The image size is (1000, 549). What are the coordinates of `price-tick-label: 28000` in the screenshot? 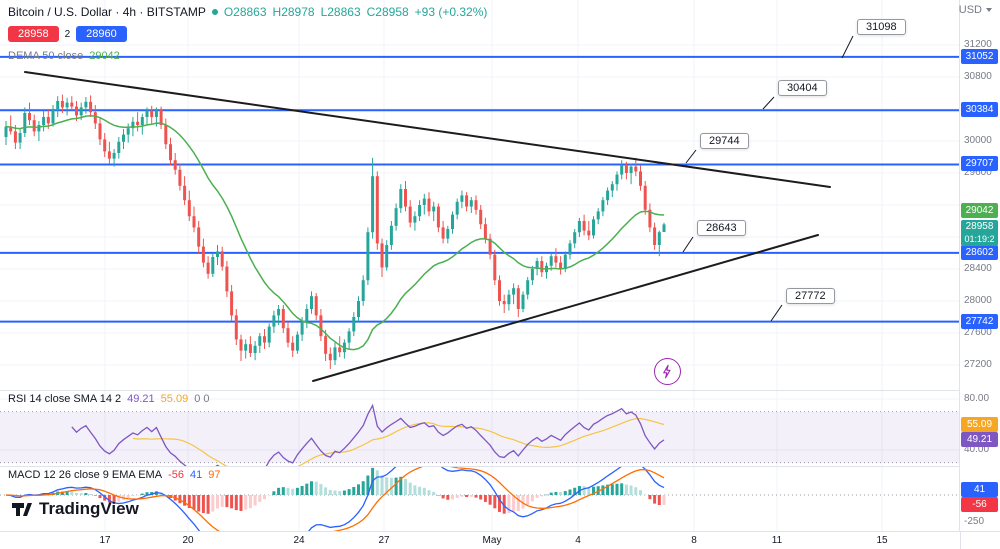 It's located at (978, 300).